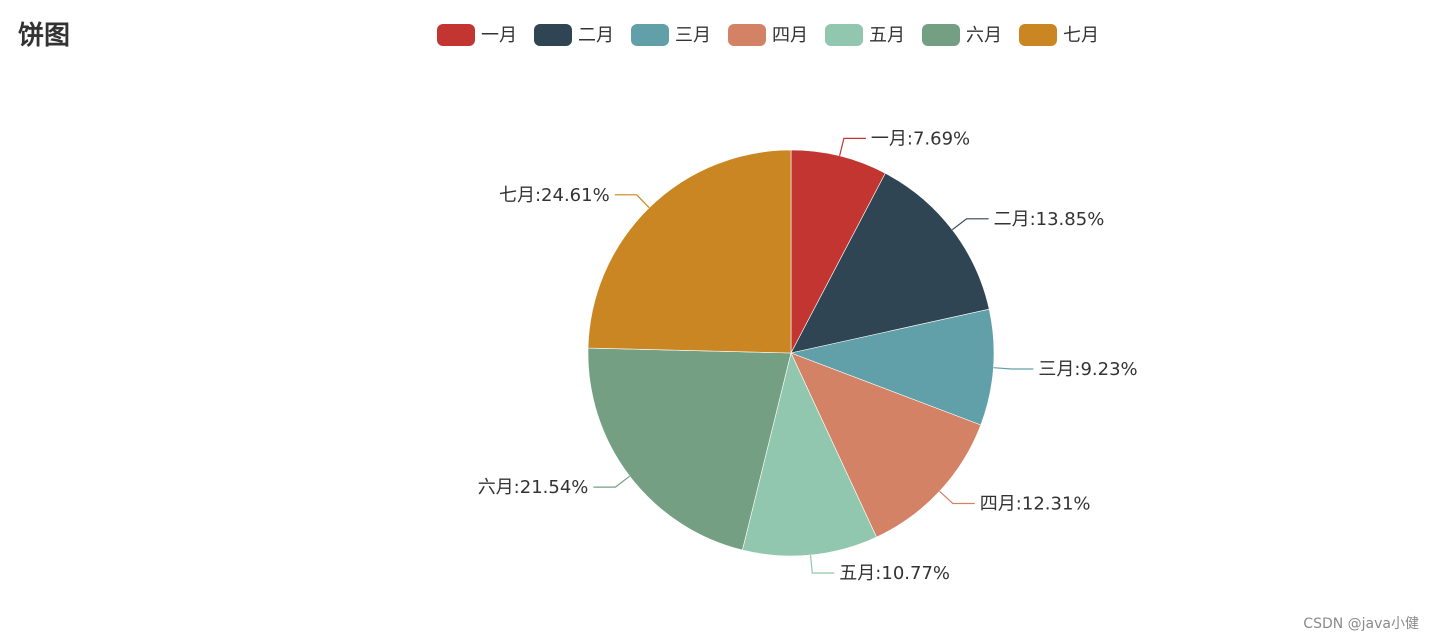 The width and height of the screenshot is (1435, 641). What do you see at coordinates (44, 36) in the screenshot?
I see `chart-title: 饼图` at bounding box center [44, 36].